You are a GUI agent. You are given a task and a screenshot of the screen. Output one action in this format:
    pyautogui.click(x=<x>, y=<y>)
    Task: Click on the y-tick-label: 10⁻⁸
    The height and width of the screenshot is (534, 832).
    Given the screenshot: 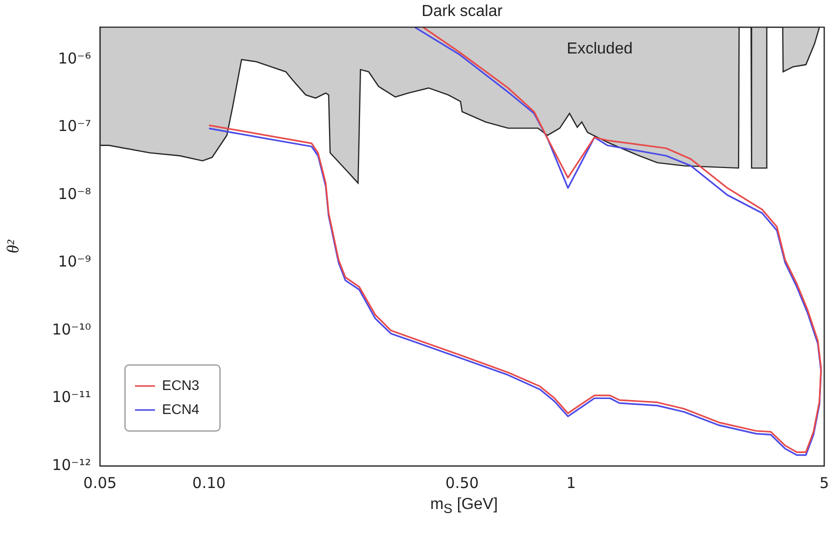 What is the action you would take?
    pyautogui.click(x=74, y=193)
    